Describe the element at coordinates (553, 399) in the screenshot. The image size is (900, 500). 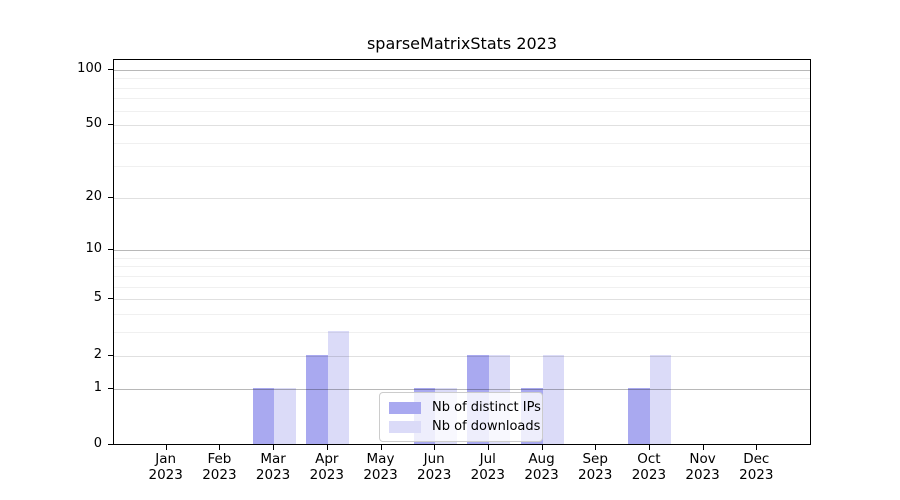
I see `bar-downloads-aug` at that location.